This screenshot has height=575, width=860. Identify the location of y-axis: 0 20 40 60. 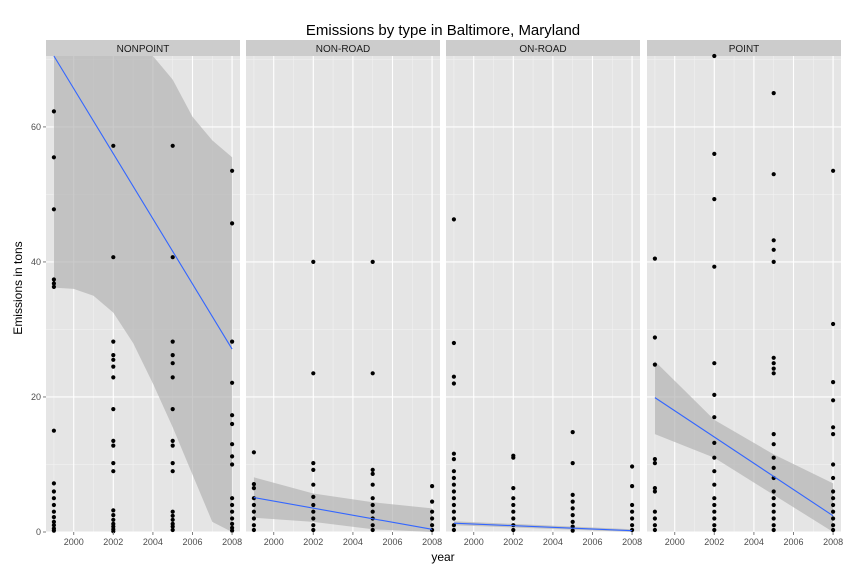
(38, 329).